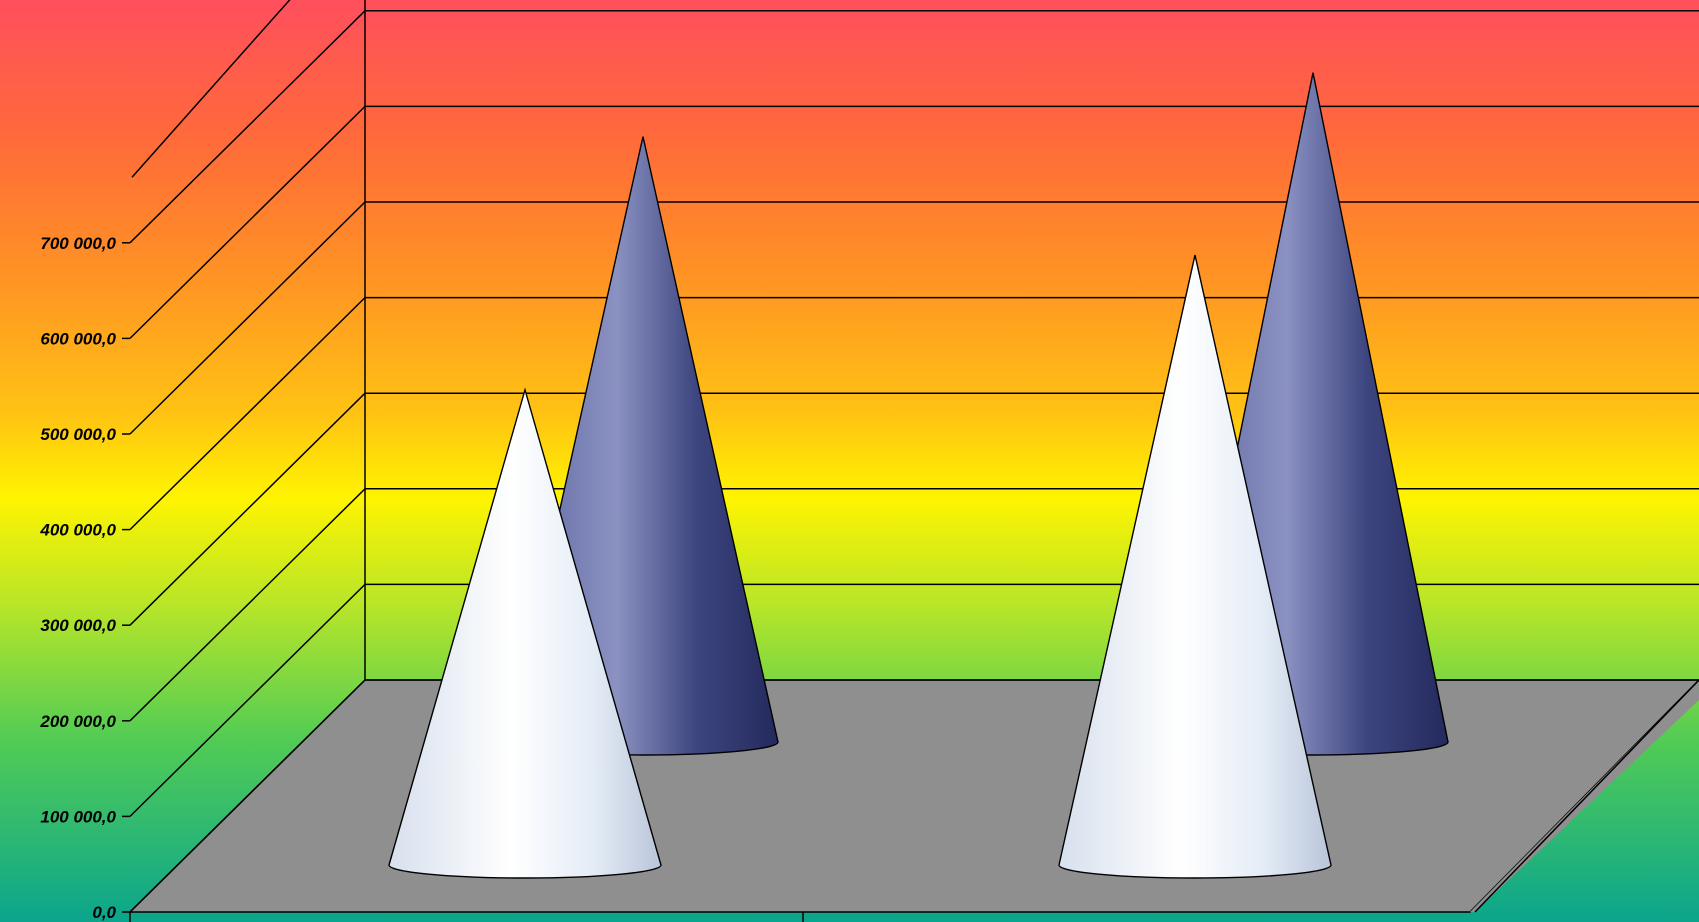  Describe the element at coordinates (104, 912) in the screenshot. I see `y-tick-label: 0,0` at that location.